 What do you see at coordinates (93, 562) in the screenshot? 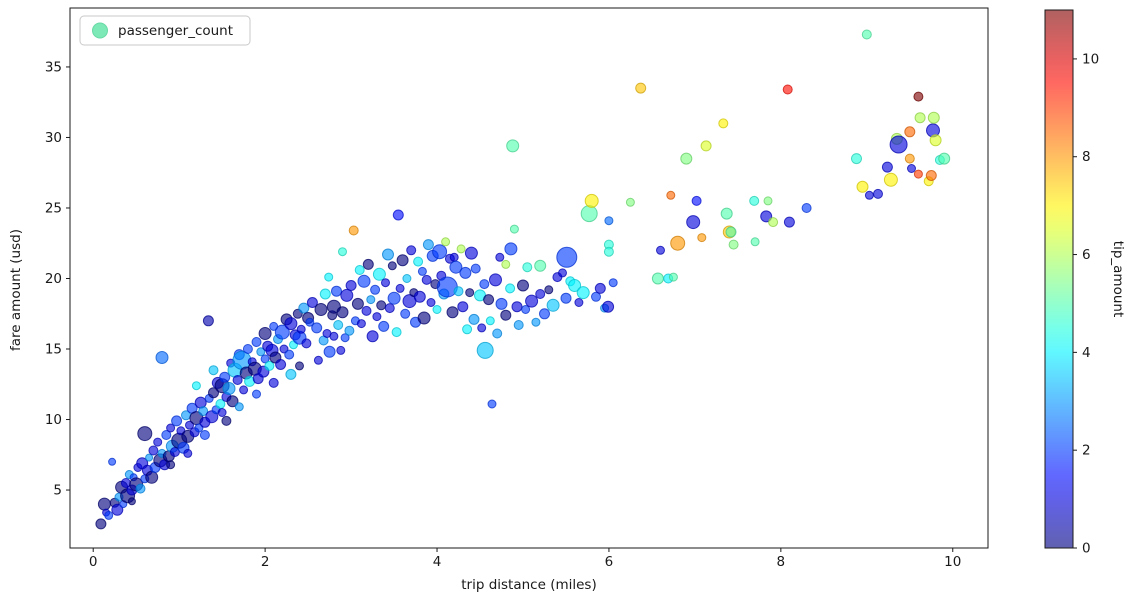
I see `x-tick-label: 0` at bounding box center [93, 562].